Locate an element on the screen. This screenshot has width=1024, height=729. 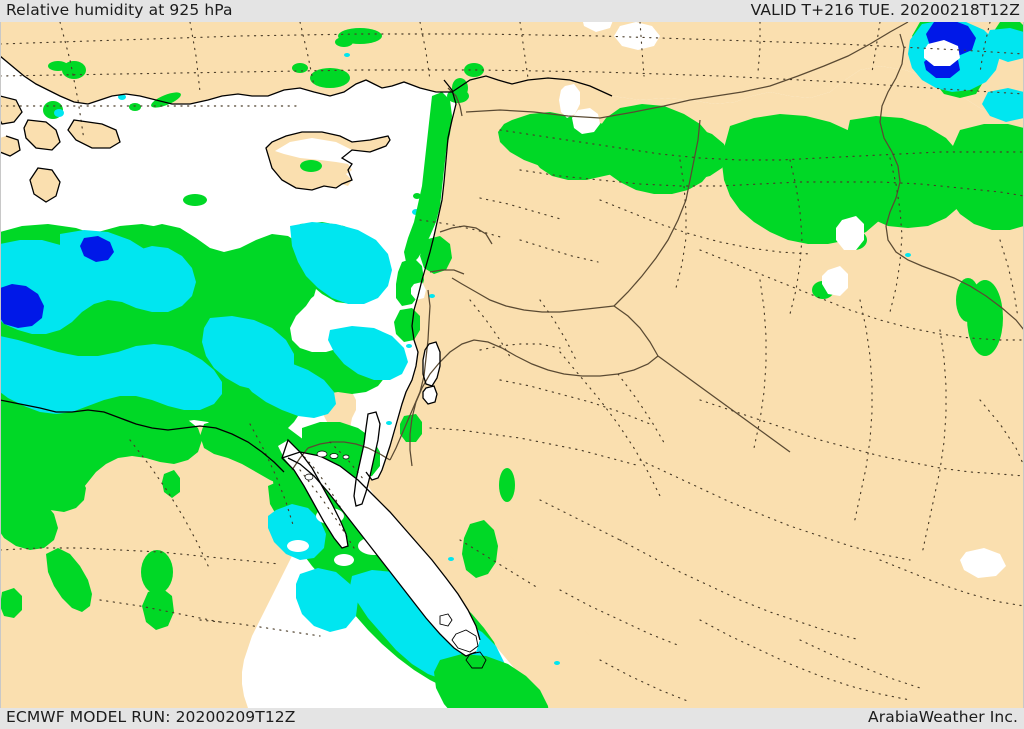
border-syria-iraq is located at coordinates (657, 213).